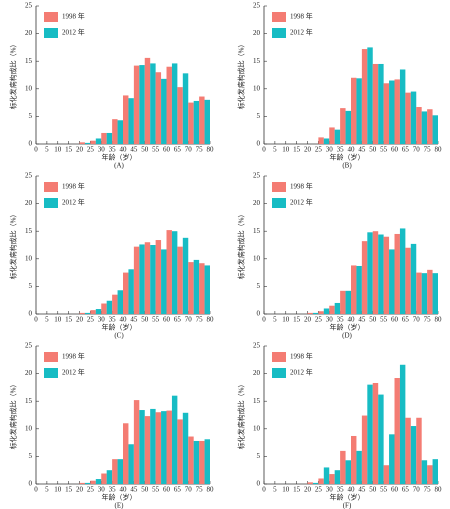  What do you see at coordinates (241, 75) in the screenshot?
I see `y-axis-label: 标化发病构成比（%）` at bounding box center [241, 75].